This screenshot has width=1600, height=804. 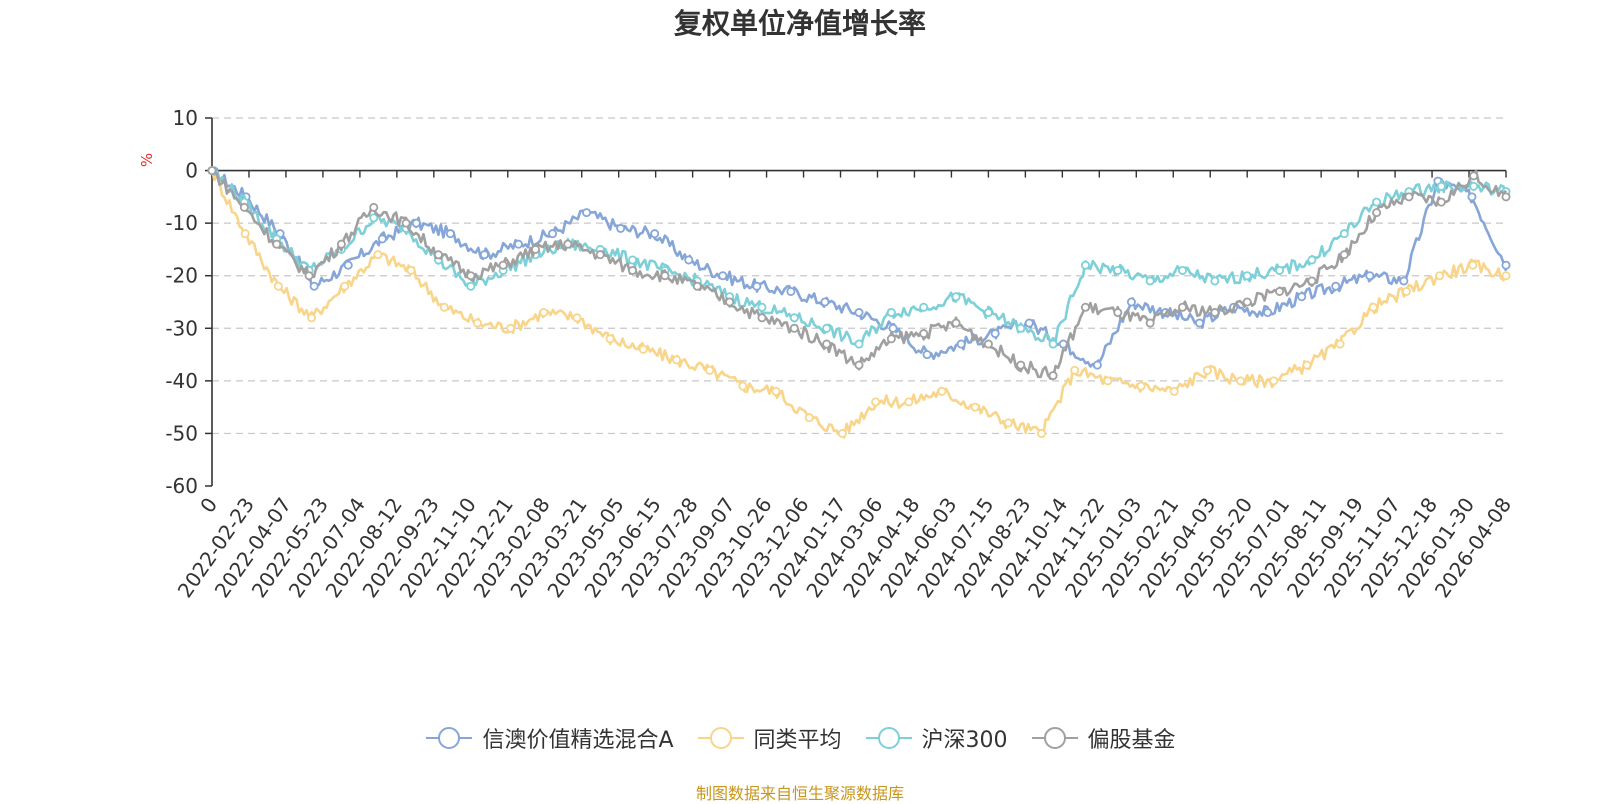 What do you see at coordinates (1054, 738) in the screenshot?
I see `legend-marker-icon` at bounding box center [1054, 738].